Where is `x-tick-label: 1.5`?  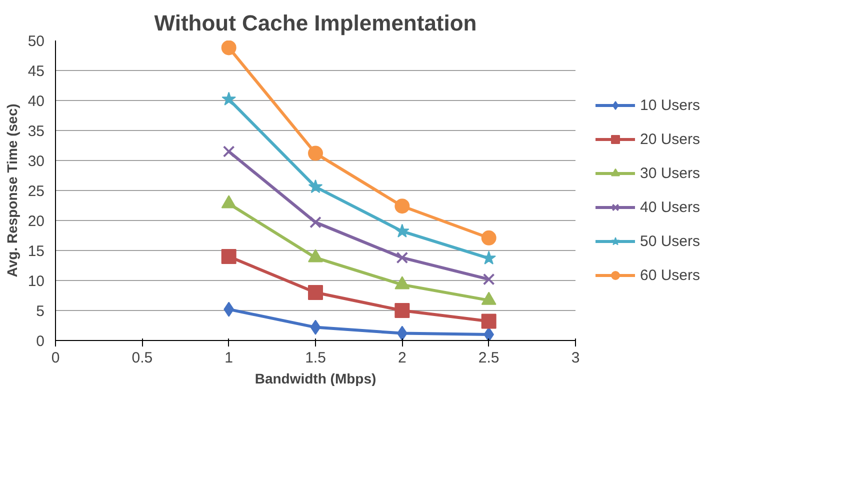 x-tick-label: 1.5 is located at coordinates (315, 358).